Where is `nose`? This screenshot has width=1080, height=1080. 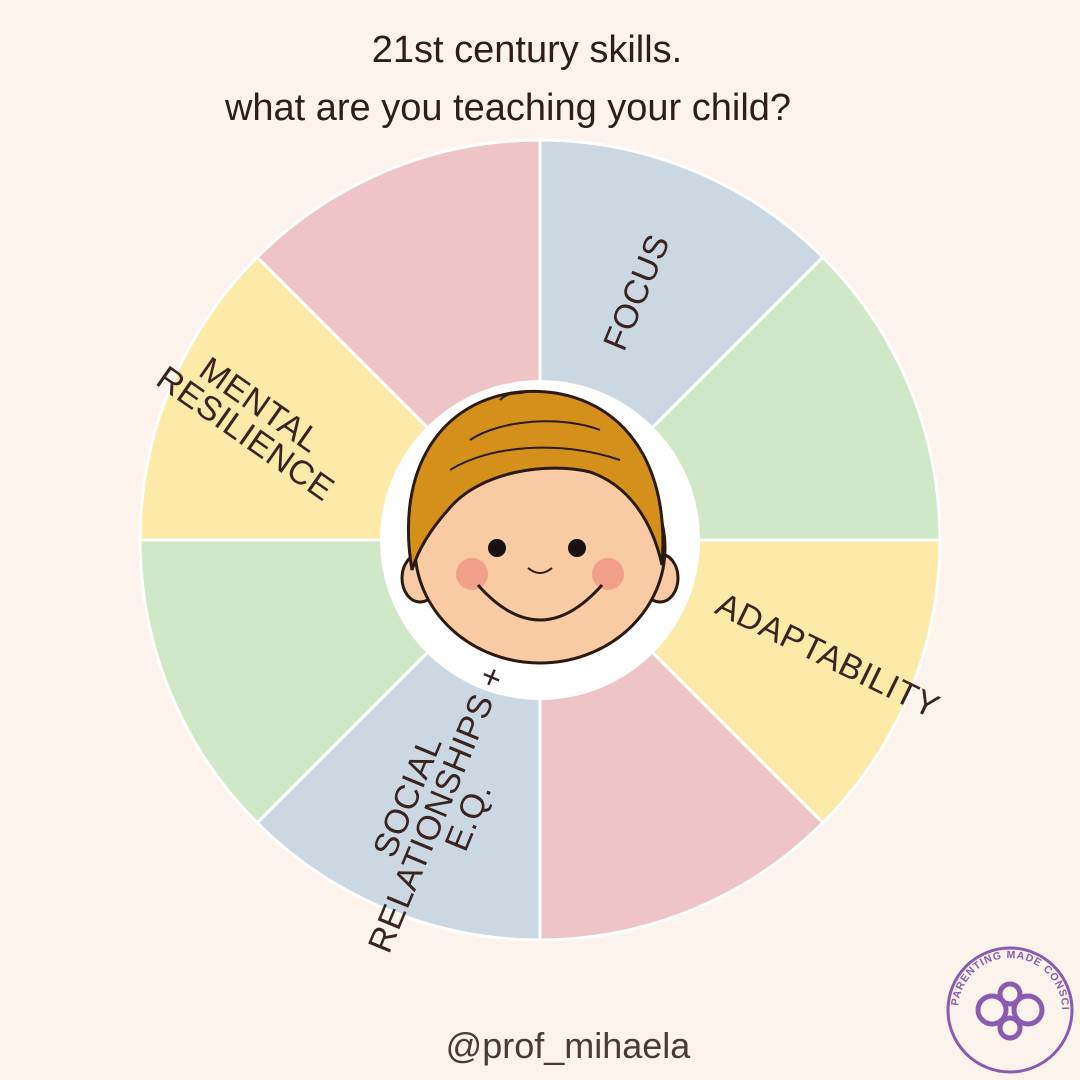
nose is located at coordinates (540, 570).